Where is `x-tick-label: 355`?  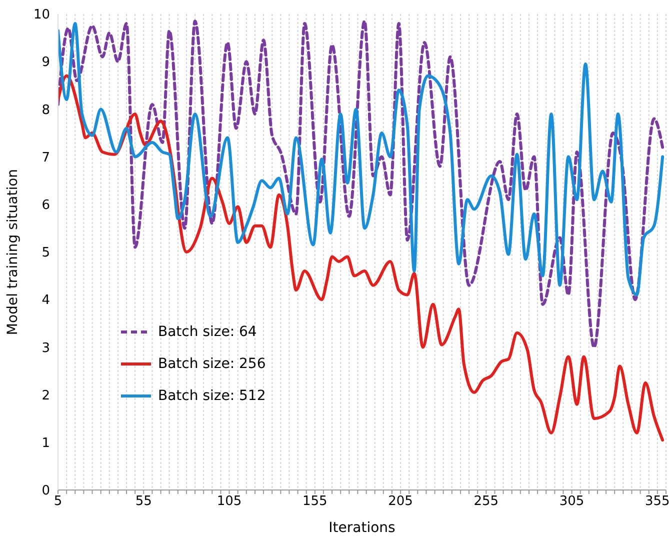
x-tick-label: 355 is located at coordinates (657, 502).